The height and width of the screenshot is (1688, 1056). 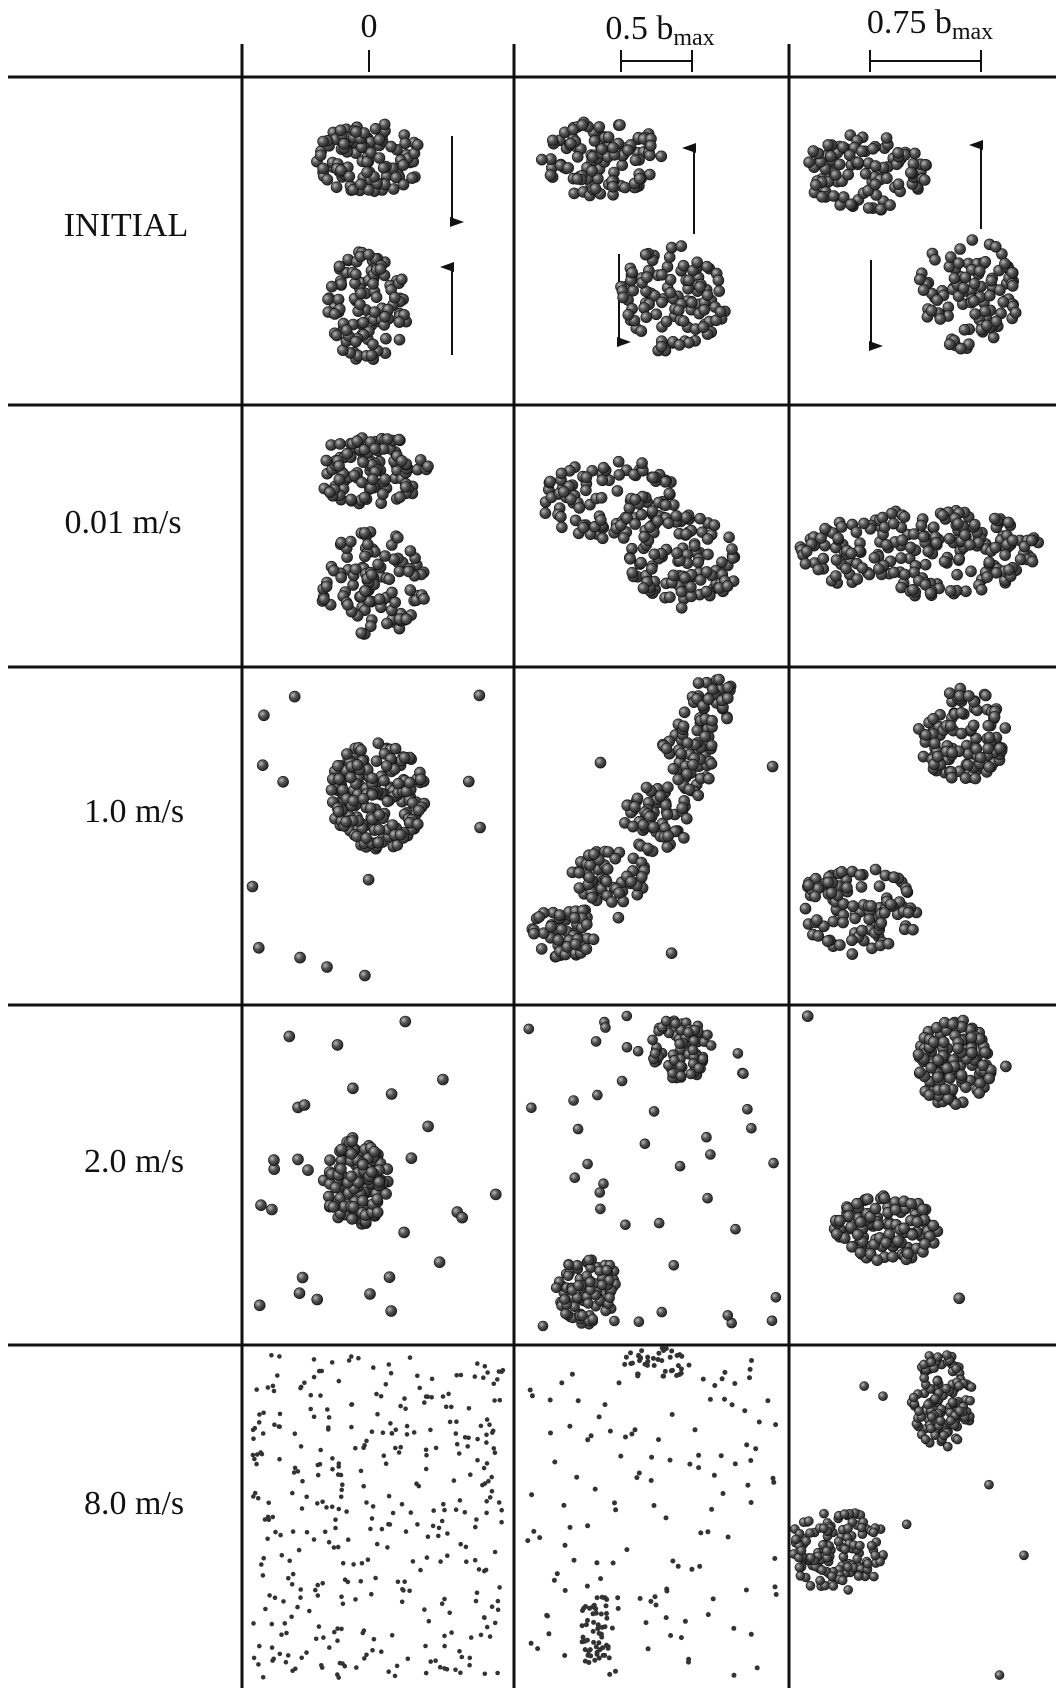 What do you see at coordinates (972, 32) in the screenshot?
I see `column-header-subscript: max` at bounding box center [972, 32].